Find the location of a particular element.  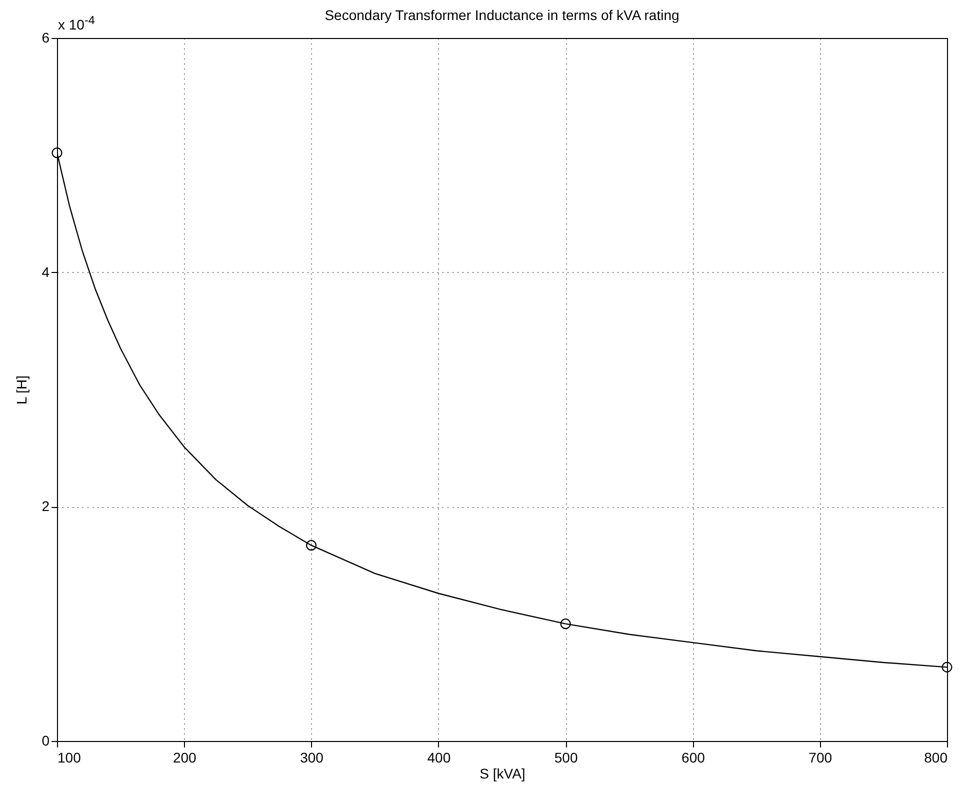

chart-title: Secondary Transformer Inductance in terms of kVA rating is located at coordinates (502, 15).